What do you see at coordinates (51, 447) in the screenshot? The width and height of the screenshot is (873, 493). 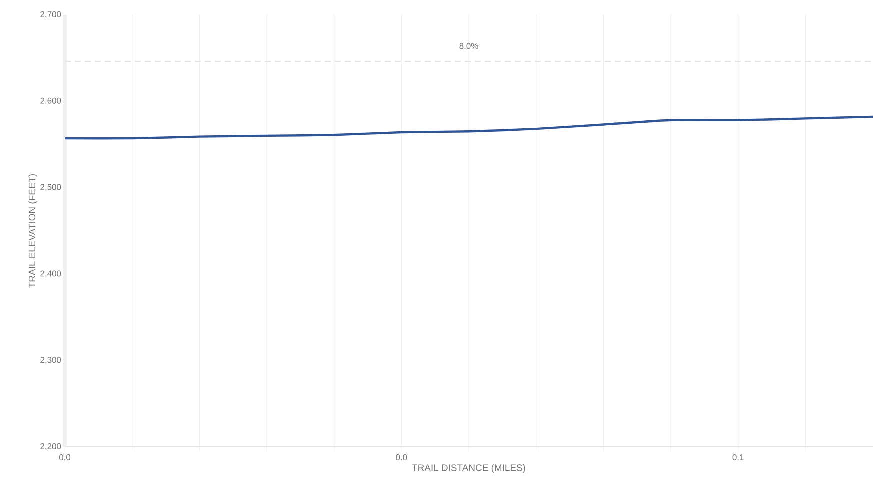 I see `y-tick-label: 2,200` at bounding box center [51, 447].